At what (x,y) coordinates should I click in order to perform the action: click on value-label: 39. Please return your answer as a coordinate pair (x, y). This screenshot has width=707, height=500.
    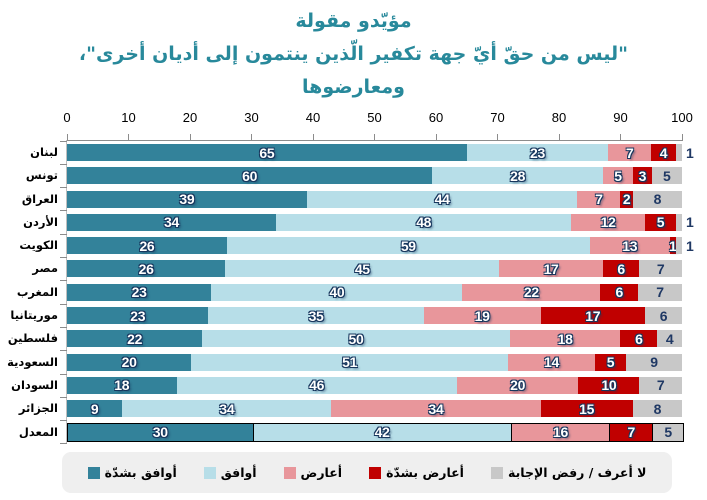
    Looking at the image, I should click on (187, 199).